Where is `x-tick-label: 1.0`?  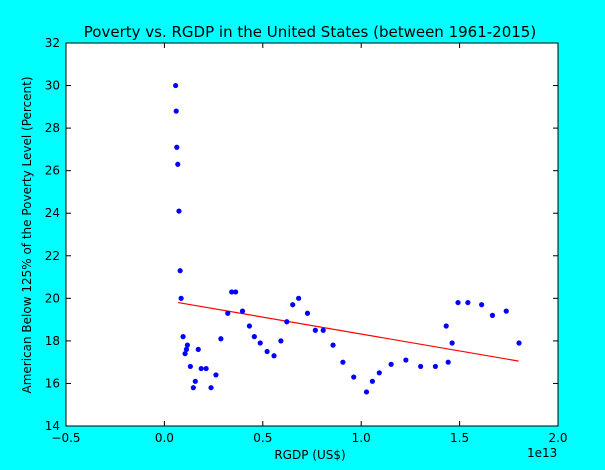
x-tick-label: 1.0 is located at coordinates (361, 438).